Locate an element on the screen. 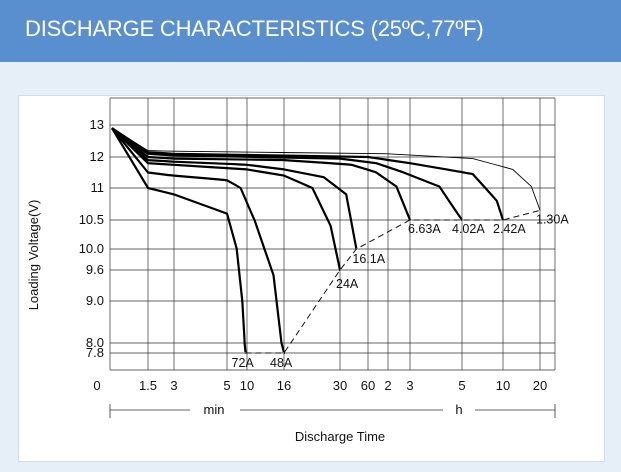 The width and height of the screenshot is (621, 472). header-bar: DISCHARGE CHARACTERISTICS (25ºC,77ºF) is located at coordinates (310, 31).